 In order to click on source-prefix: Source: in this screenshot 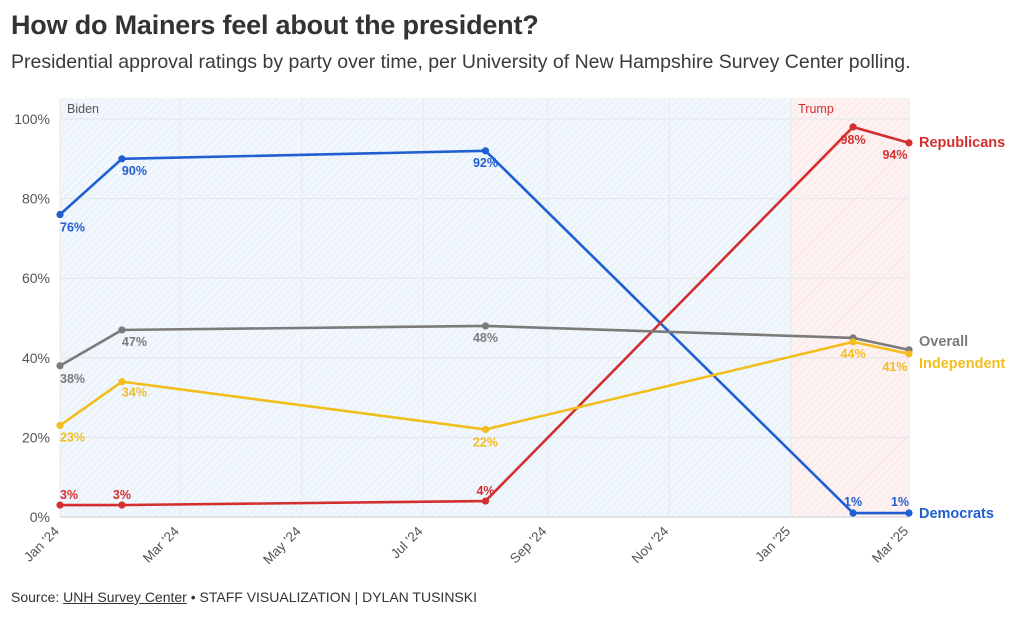, I will do `click(37, 597)`.